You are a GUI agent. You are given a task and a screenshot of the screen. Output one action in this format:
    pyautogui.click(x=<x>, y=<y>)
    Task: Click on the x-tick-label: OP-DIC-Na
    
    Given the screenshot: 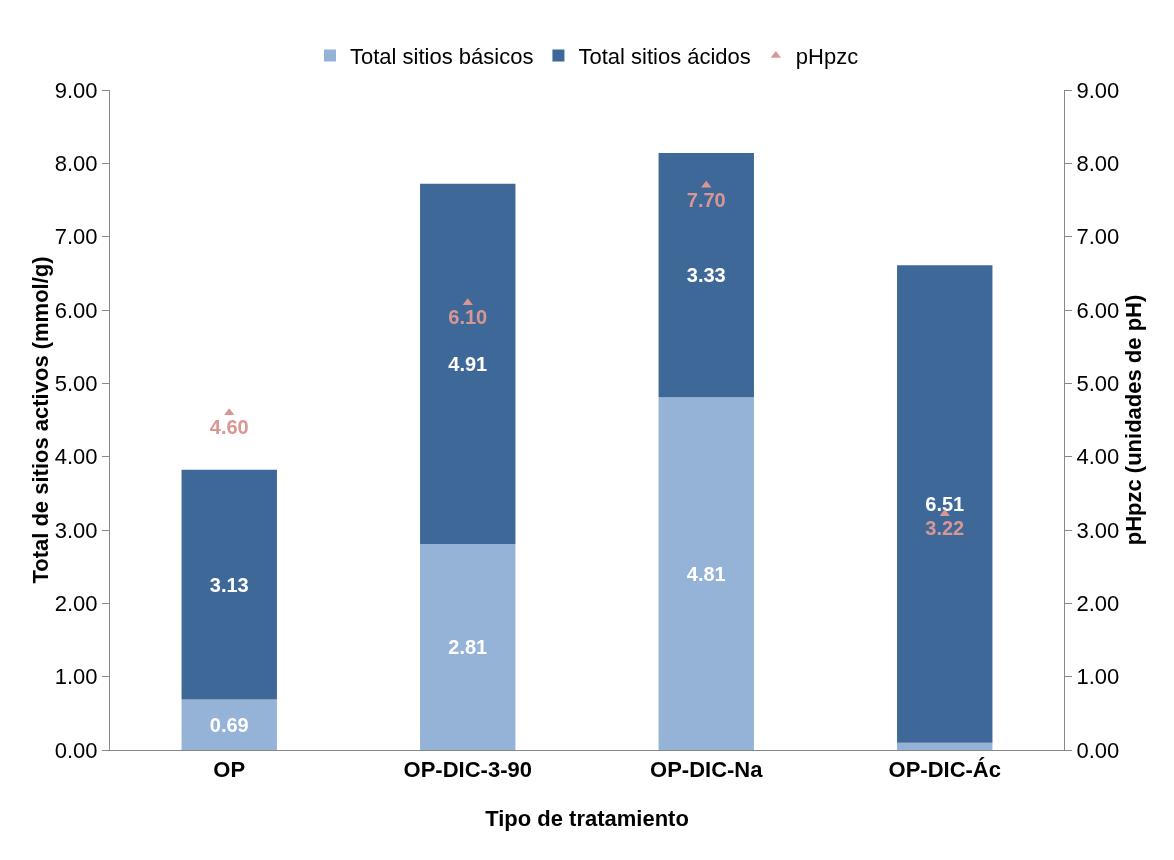 What is the action you would take?
    pyautogui.click(x=707, y=770)
    